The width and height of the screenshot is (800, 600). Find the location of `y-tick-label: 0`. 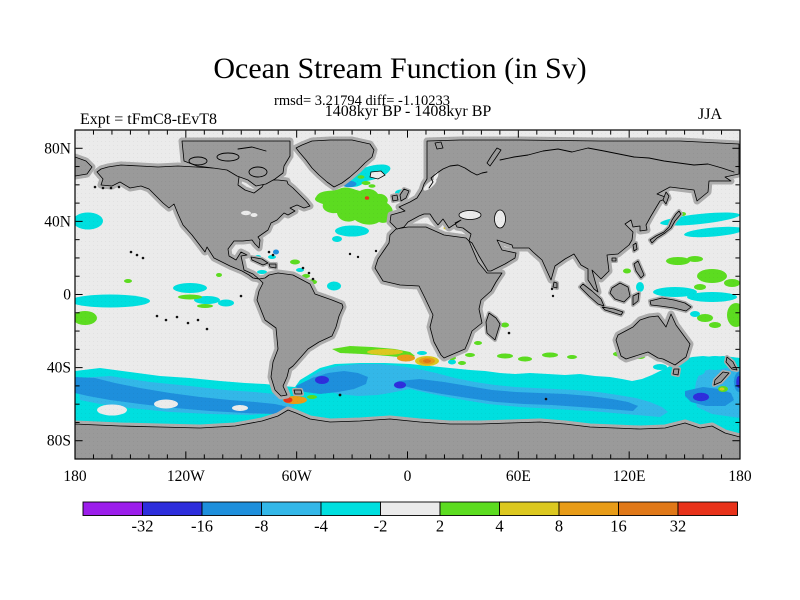

y-tick-label: 0 is located at coordinates (67, 295).